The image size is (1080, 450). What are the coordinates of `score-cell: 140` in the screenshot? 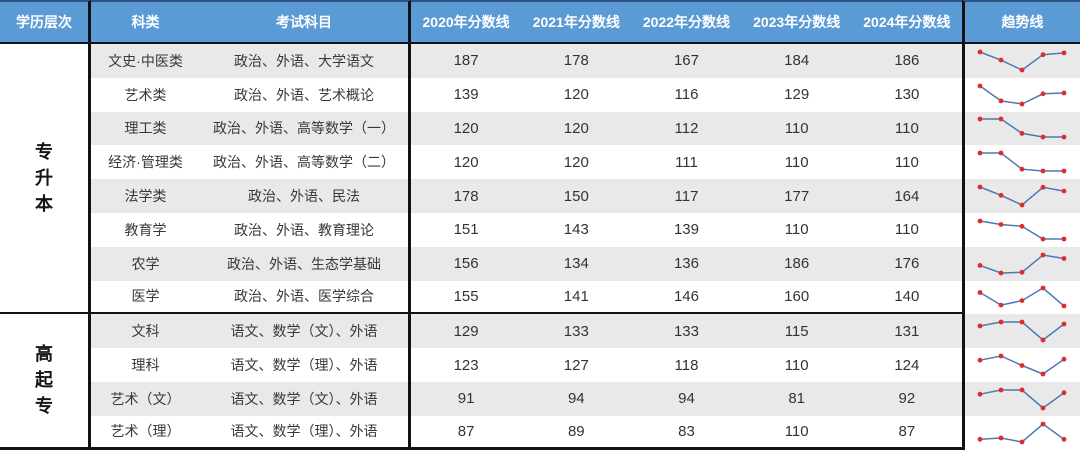 It's located at (906, 297).